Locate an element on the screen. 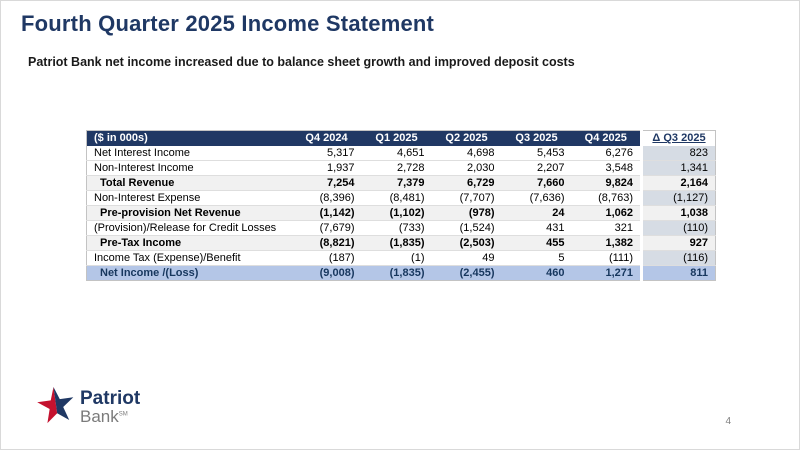 The width and height of the screenshot is (800, 450). cell-value: 7,379 is located at coordinates (396, 183).